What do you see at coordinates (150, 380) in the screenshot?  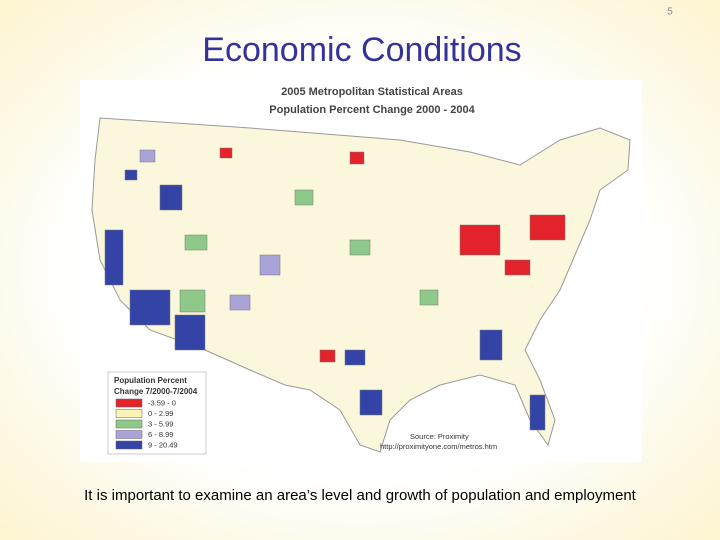 I see `legend-title: Population Percent` at bounding box center [150, 380].